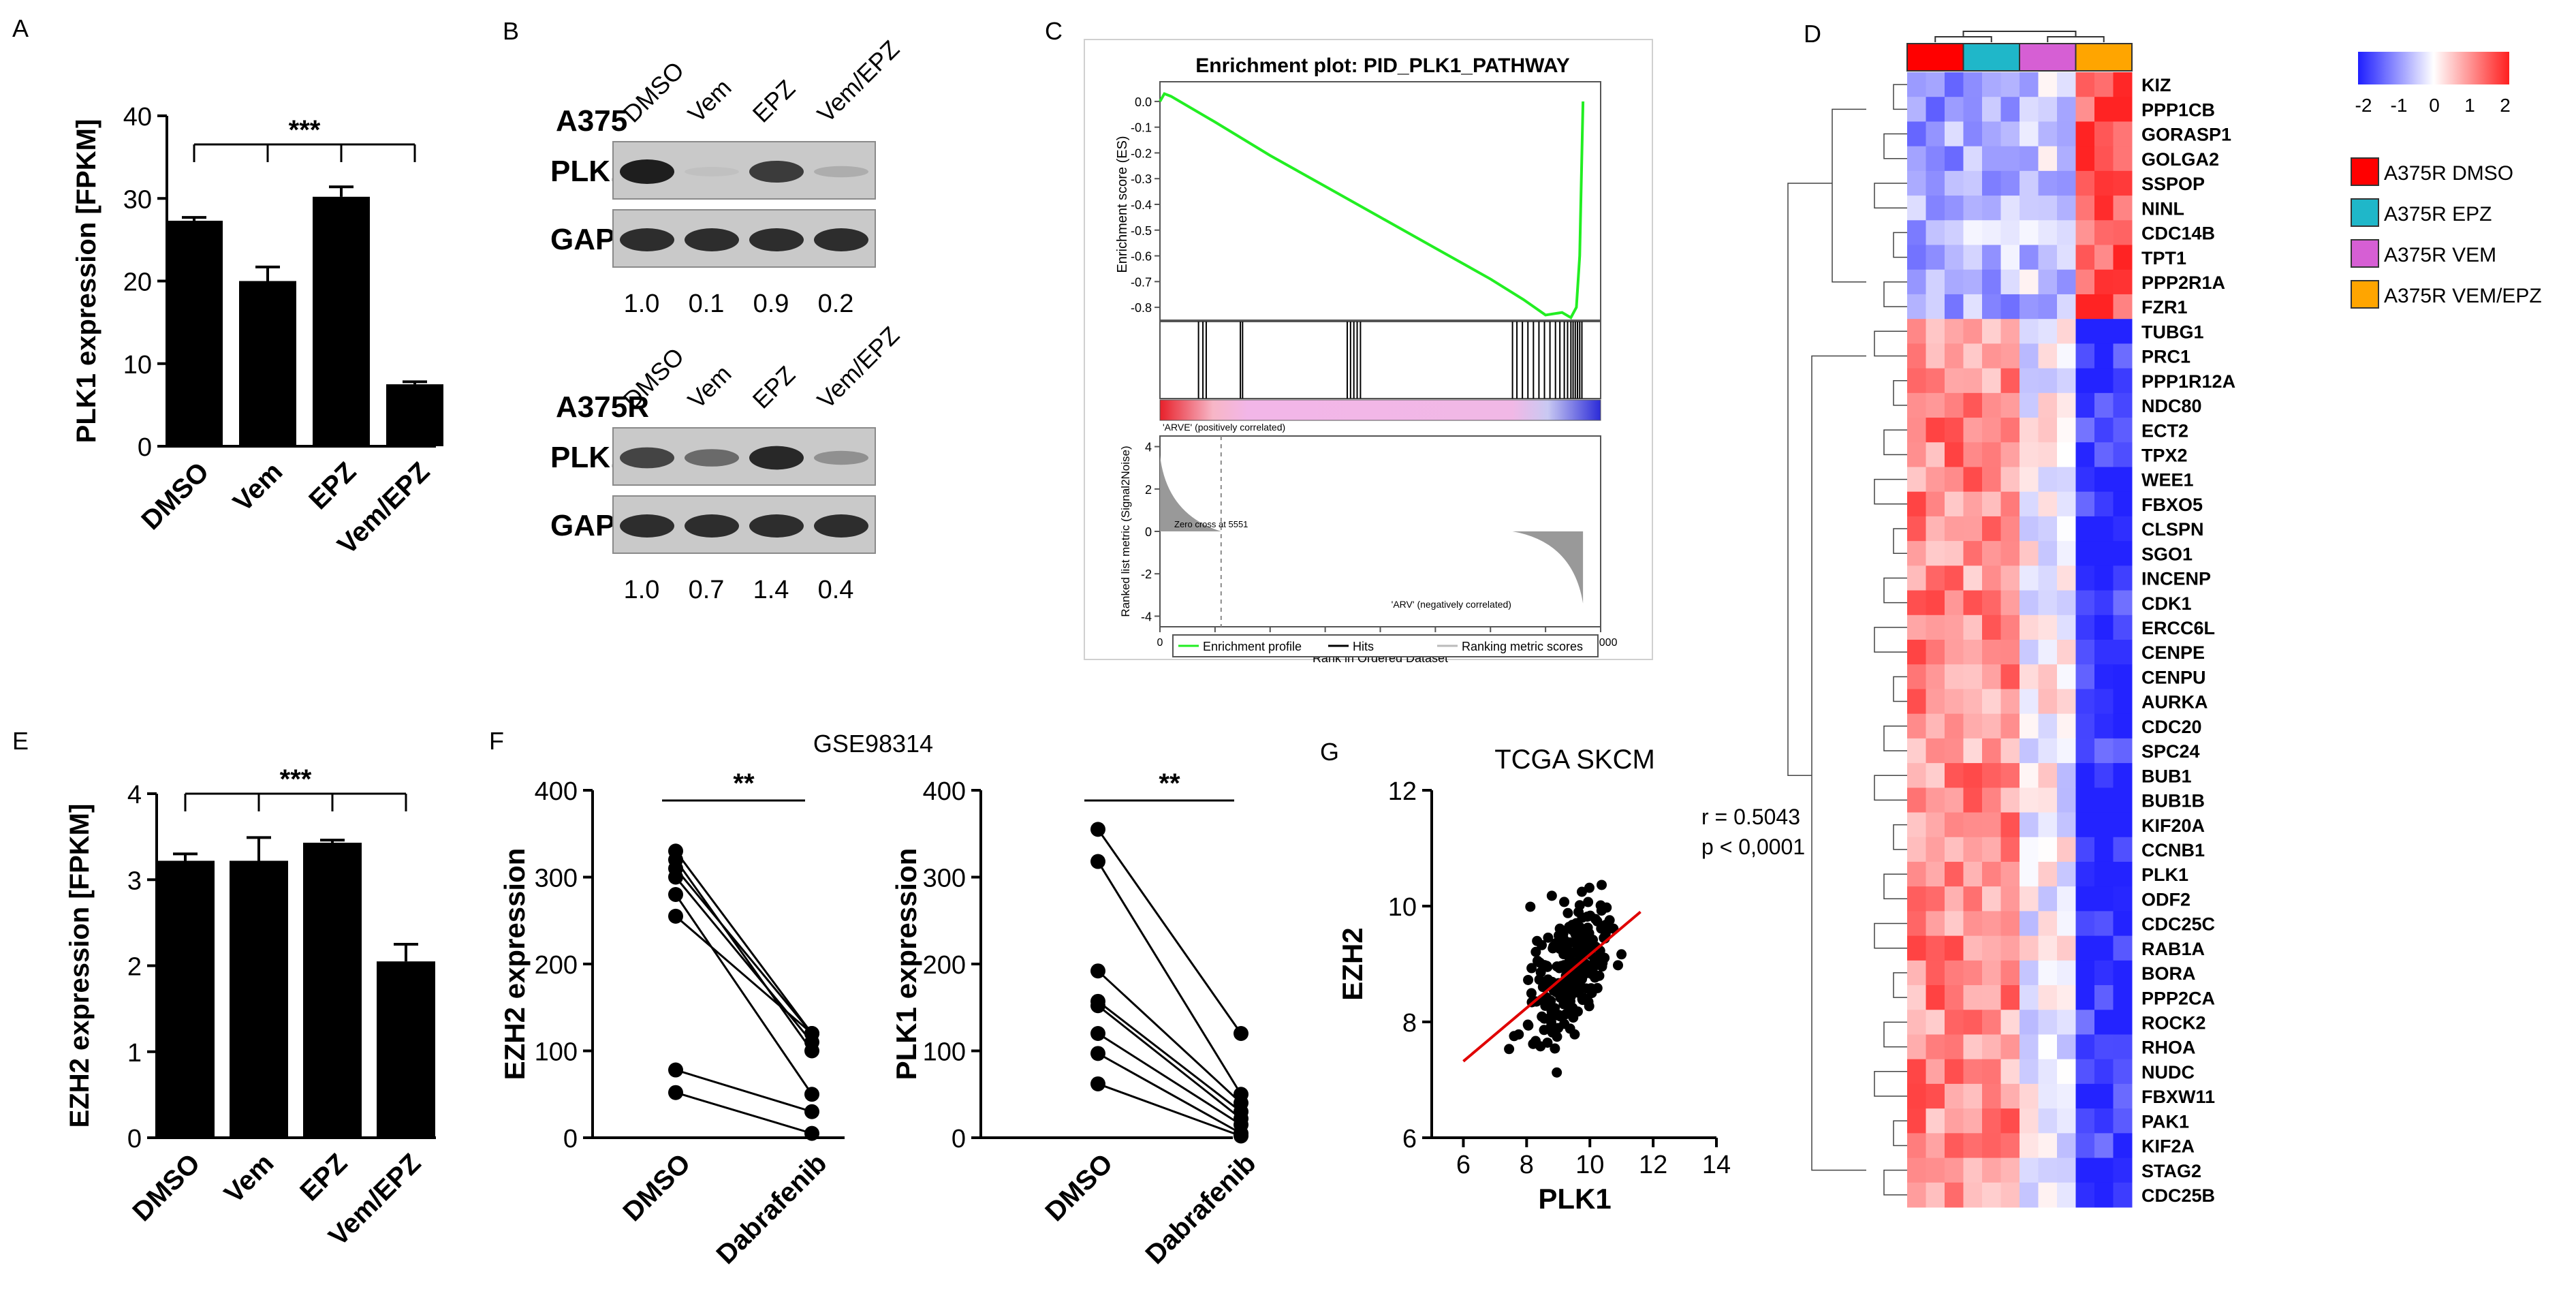 This screenshot has height=1306, width=2576. What do you see at coordinates (305, 130) in the screenshot?
I see `significance-label: ***` at bounding box center [305, 130].